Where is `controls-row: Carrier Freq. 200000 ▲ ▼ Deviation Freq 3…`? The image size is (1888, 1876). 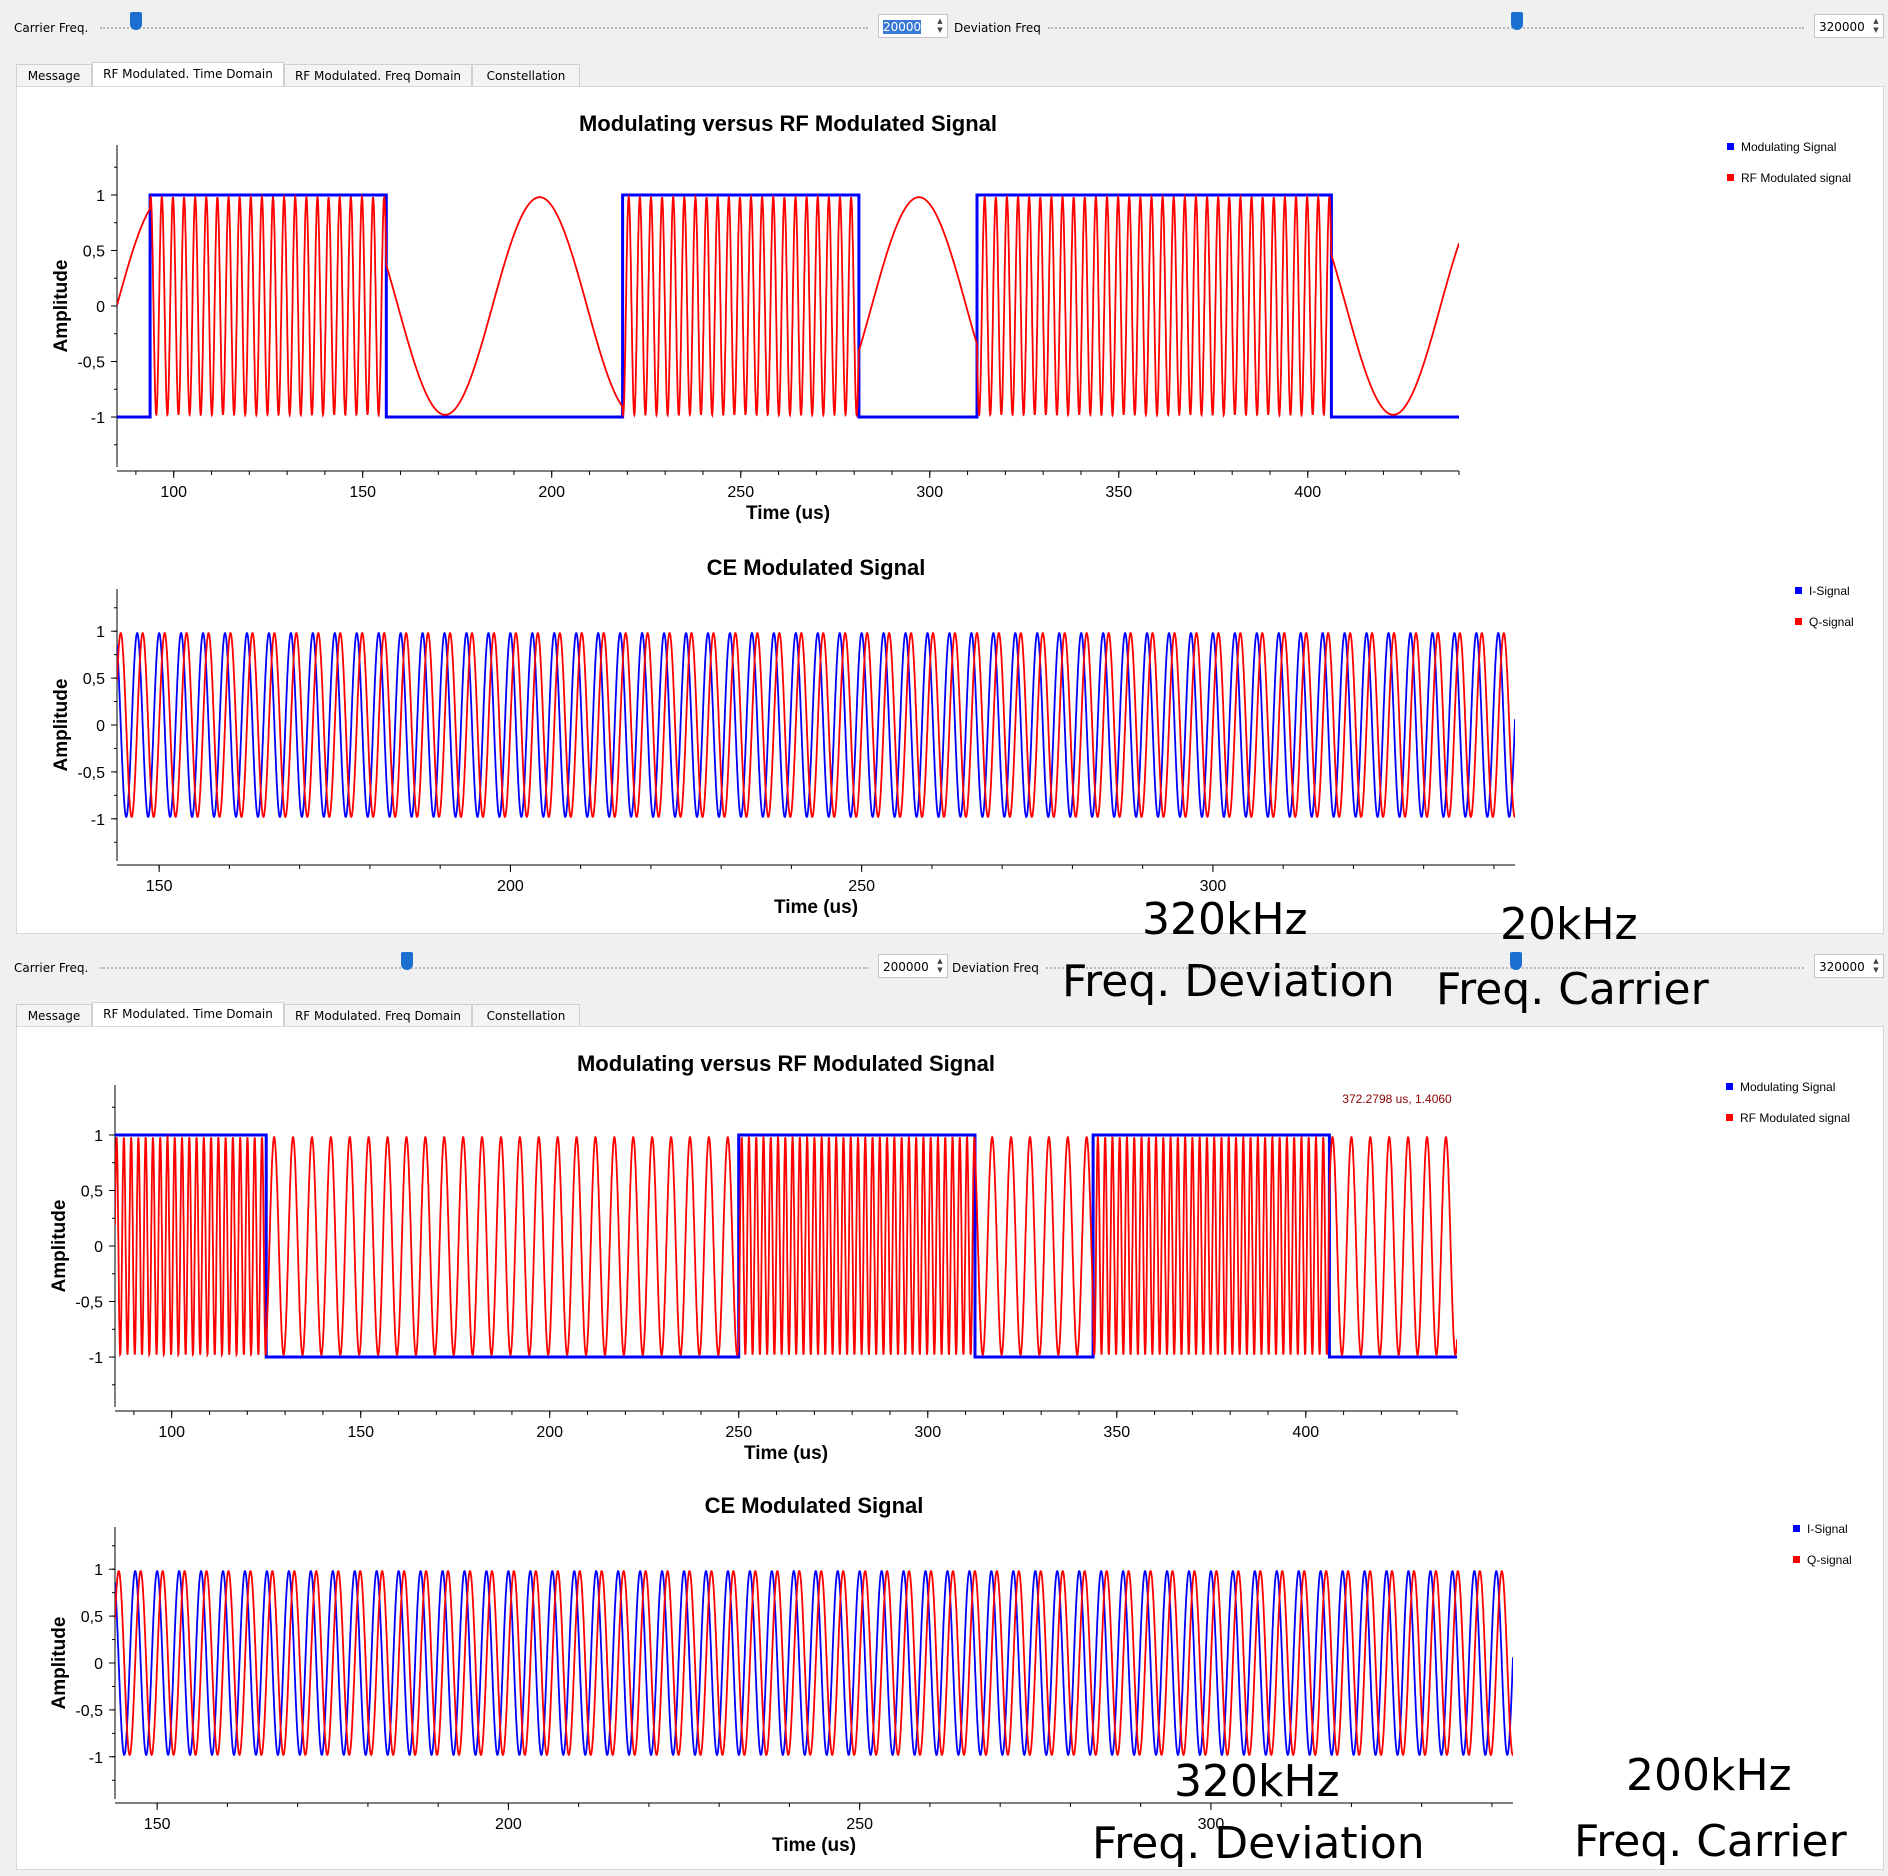 controls-row: Carrier Freq. 200000 ▲ ▼ Deviation Freq 3… is located at coordinates (944, 966).